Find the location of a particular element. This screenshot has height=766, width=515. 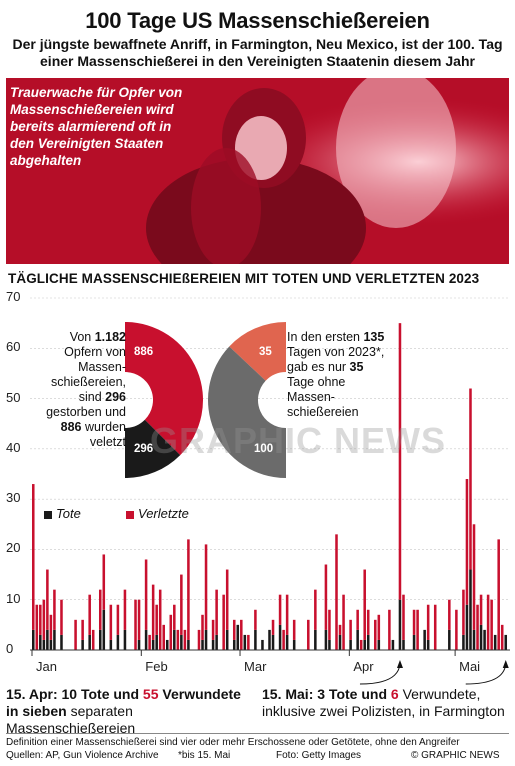

y-tick-label: 0 is located at coordinates (10, 648).